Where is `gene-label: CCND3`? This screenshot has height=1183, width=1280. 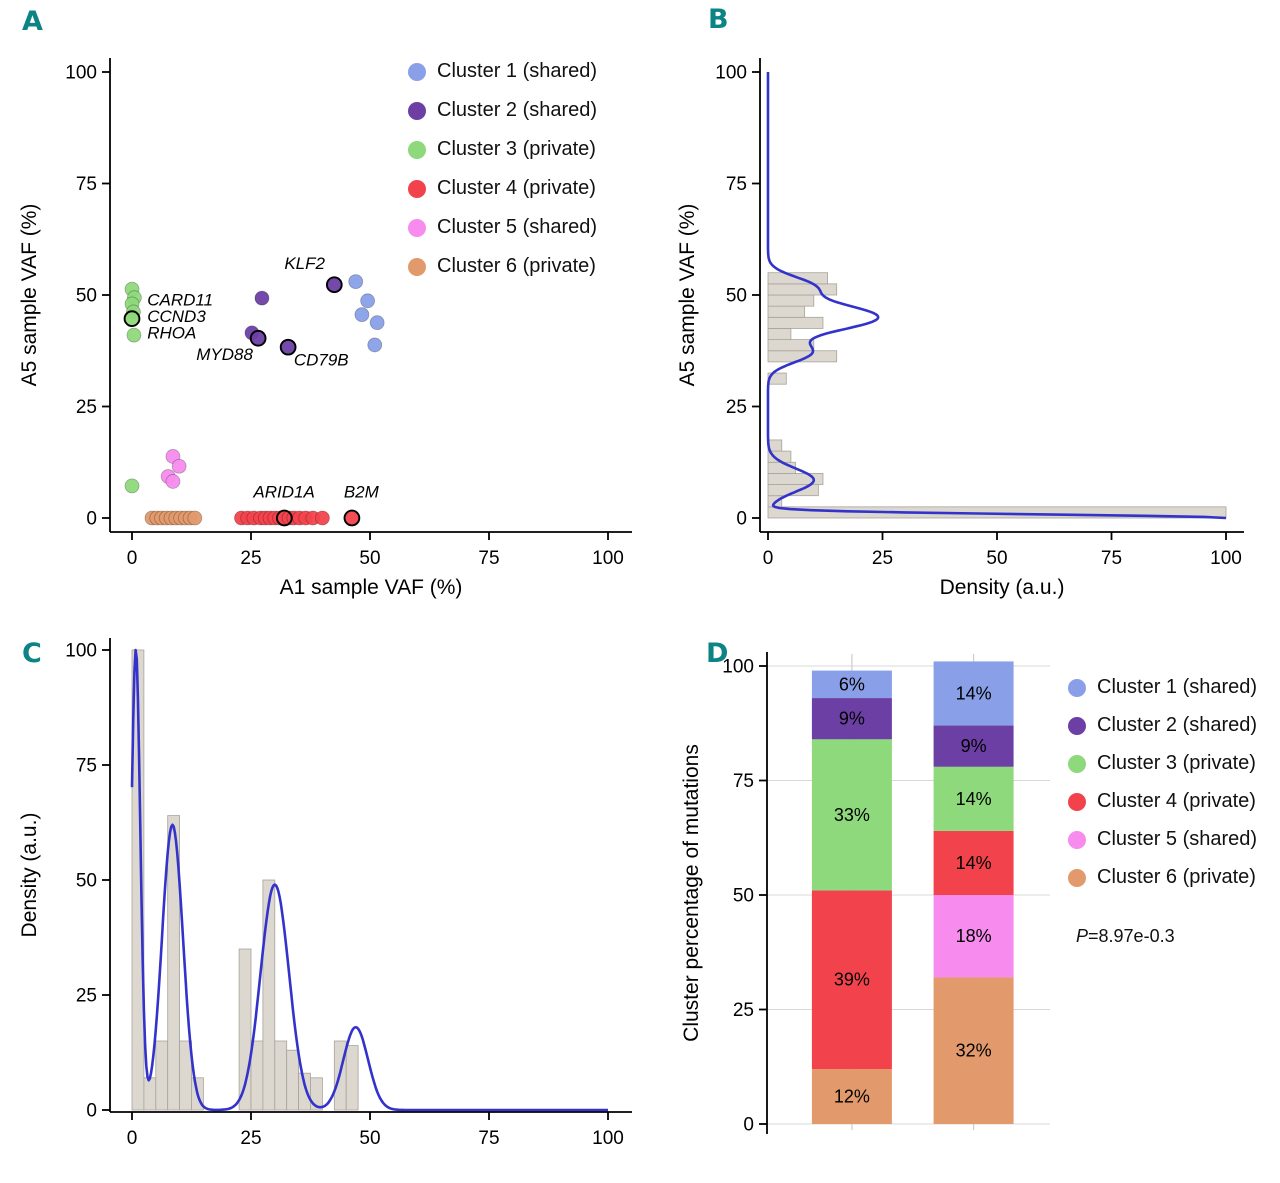
gene-label: CCND3 is located at coordinates (176, 316).